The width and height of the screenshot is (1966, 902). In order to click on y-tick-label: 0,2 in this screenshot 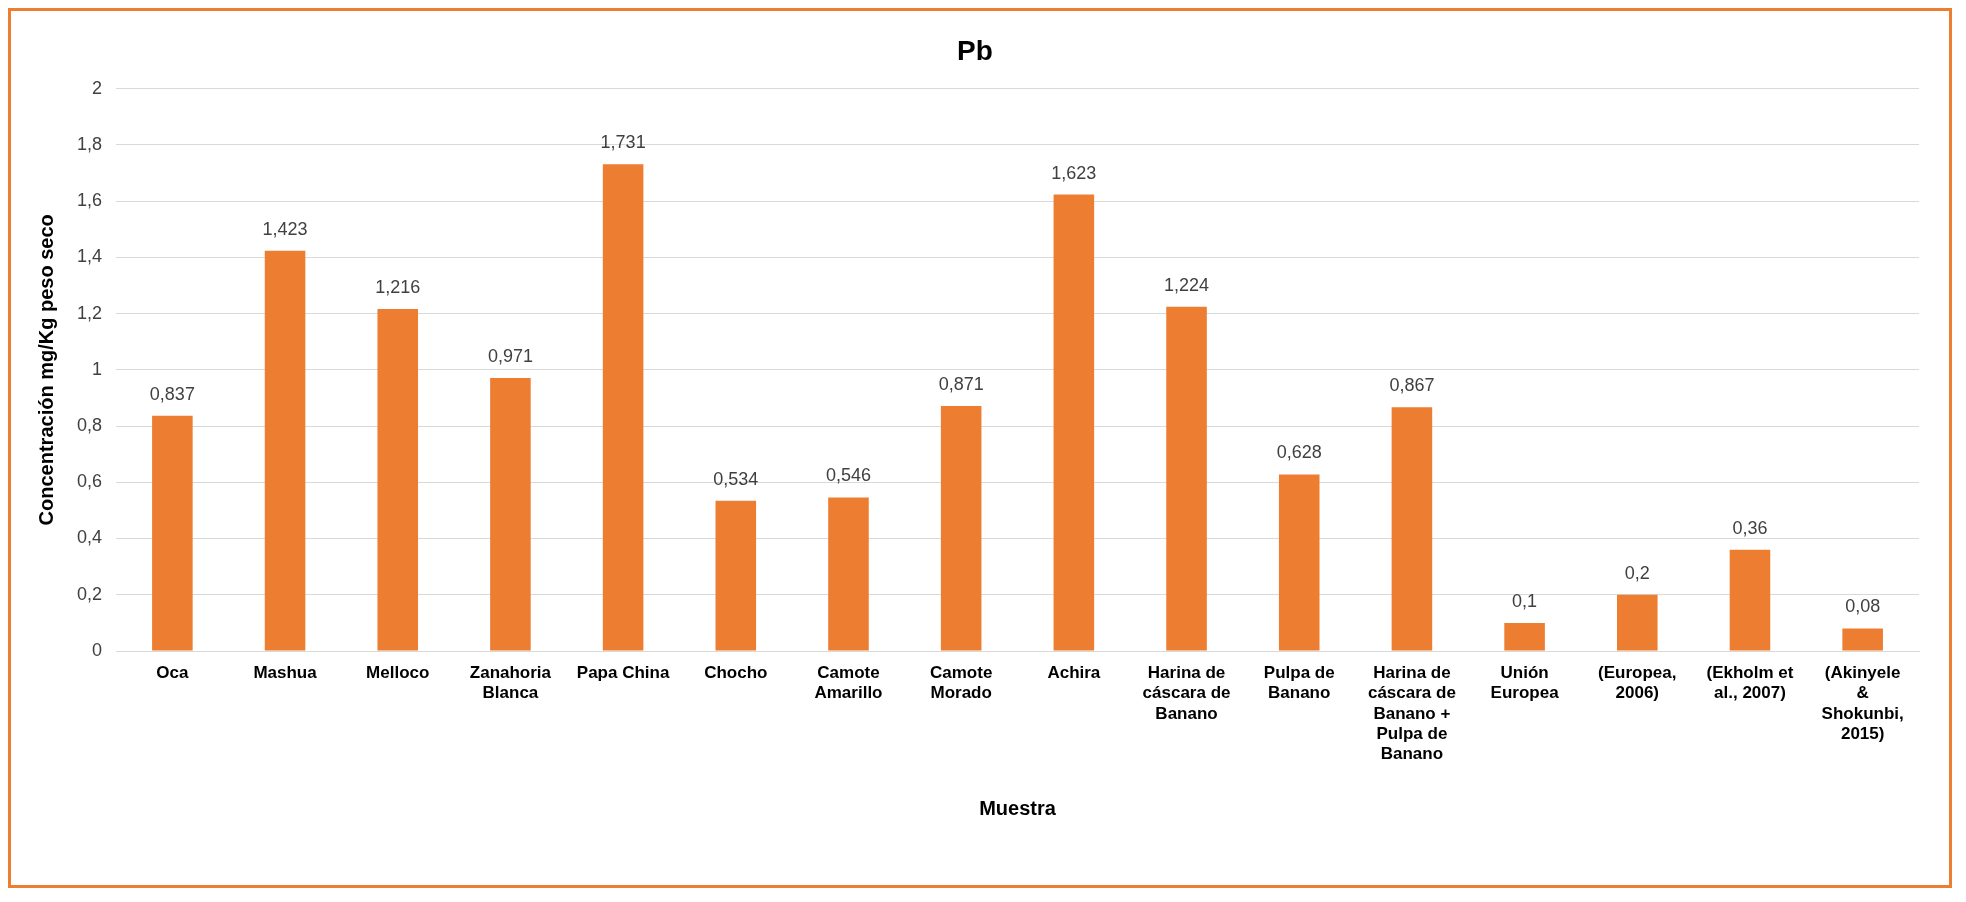, I will do `click(89, 593)`.